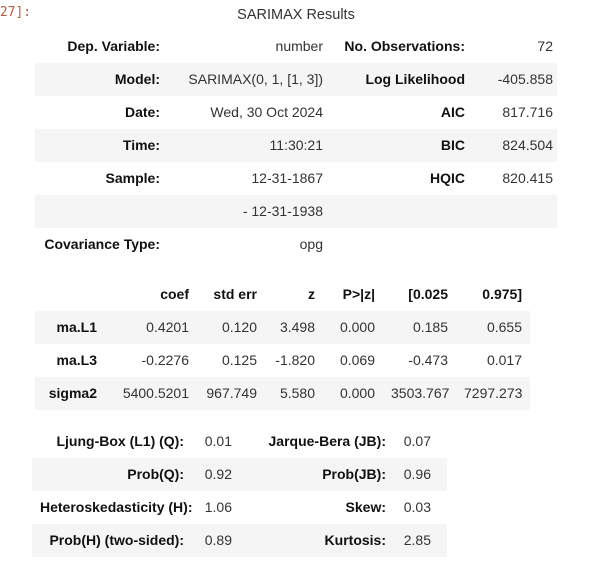 This screenshot has width=612, height=568. I want to click on row-value: 0.07, so click(417, 441).